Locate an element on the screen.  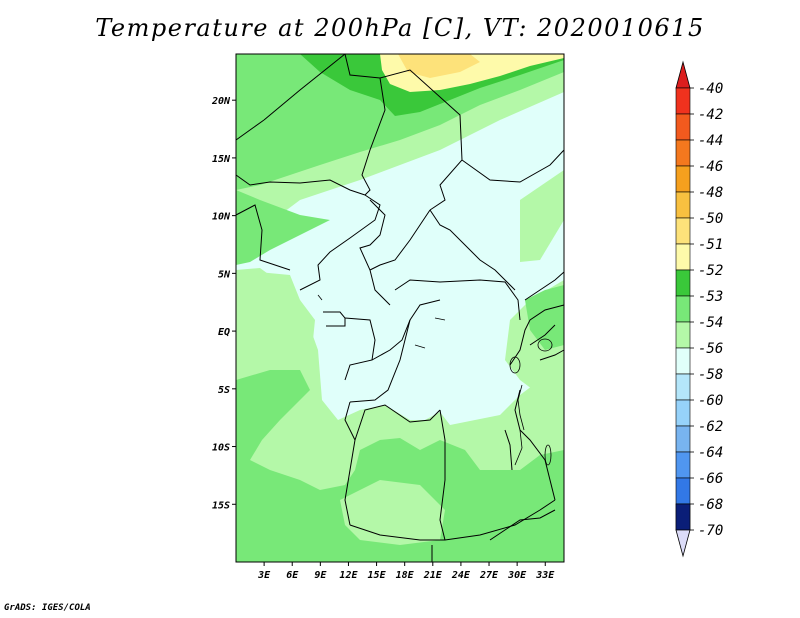
lon-tick-label: 18E is located at coordinates (405, 575).